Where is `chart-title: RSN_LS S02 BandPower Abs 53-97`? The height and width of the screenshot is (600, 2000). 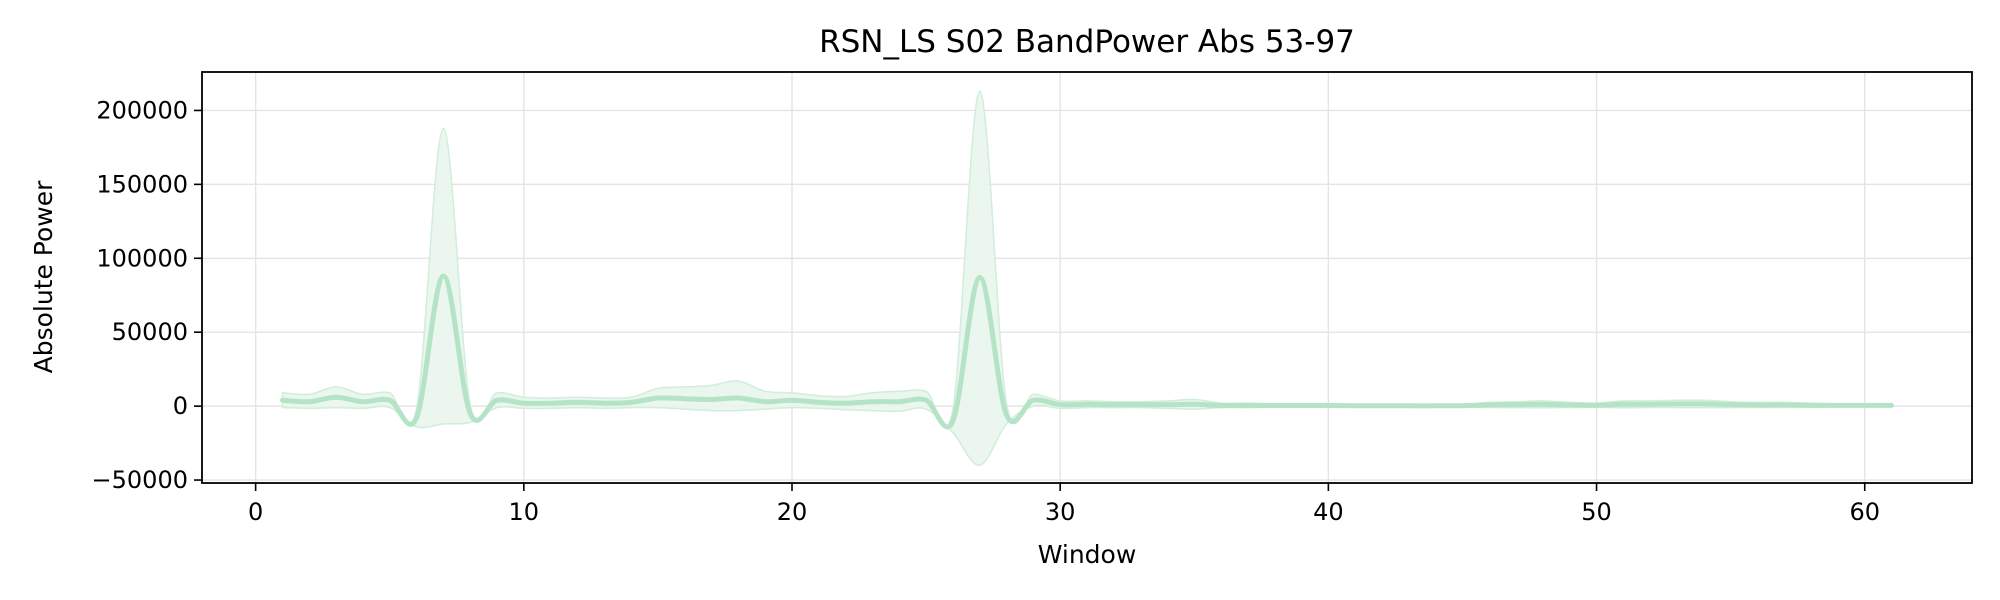
chart-title: RSN_LS S02 BandPower Abs 53-97 is located at coordinates (1087, 42).